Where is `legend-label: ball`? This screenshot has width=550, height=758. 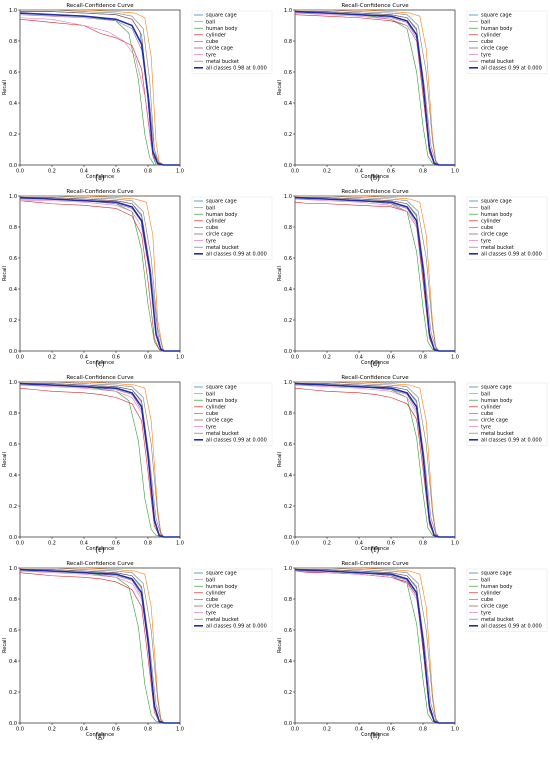 legend-label: ball is located at coordinates (485, 208).